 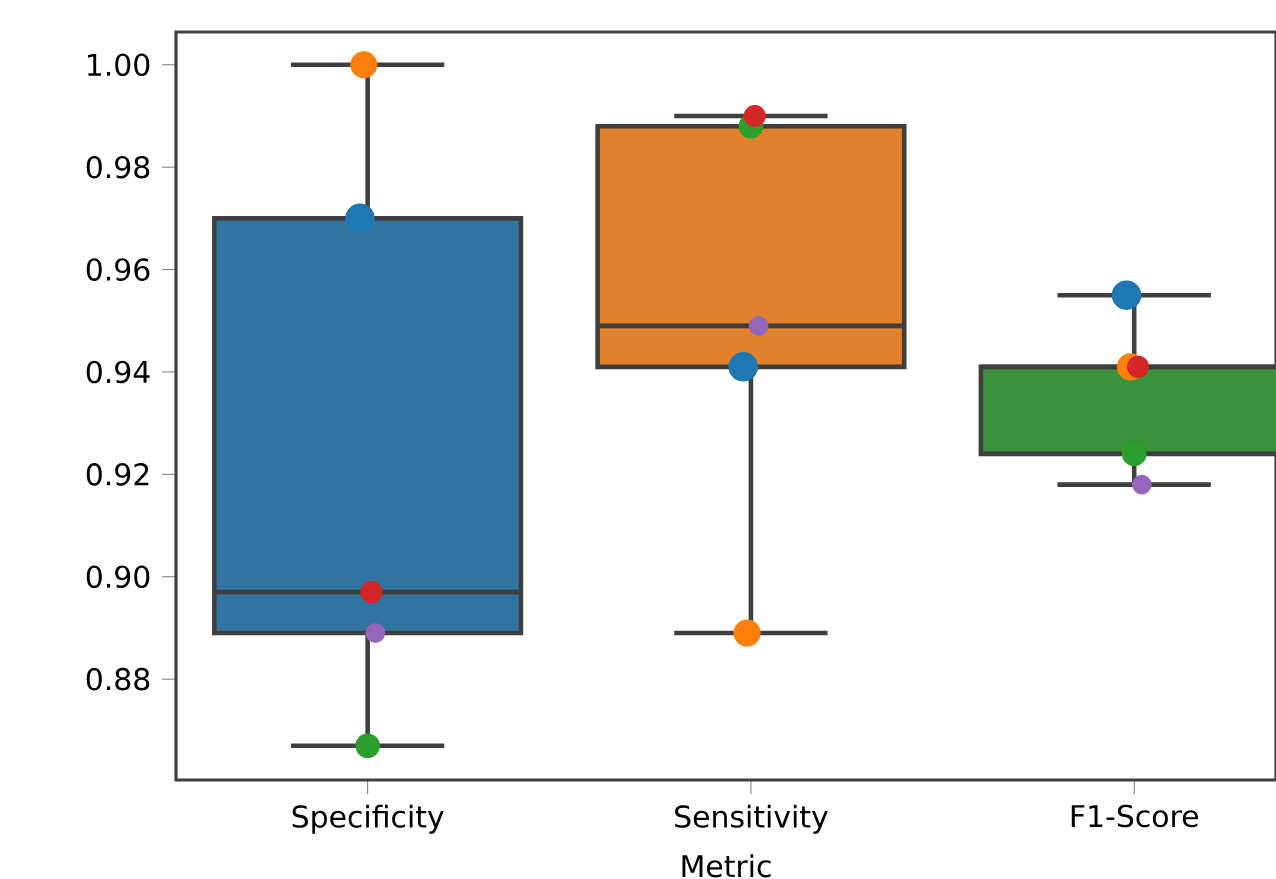 What do you see at coordinates (118, 679) in the screenshot?
I see `y-tick-label: 0.88` at bounding box center [118, 679].